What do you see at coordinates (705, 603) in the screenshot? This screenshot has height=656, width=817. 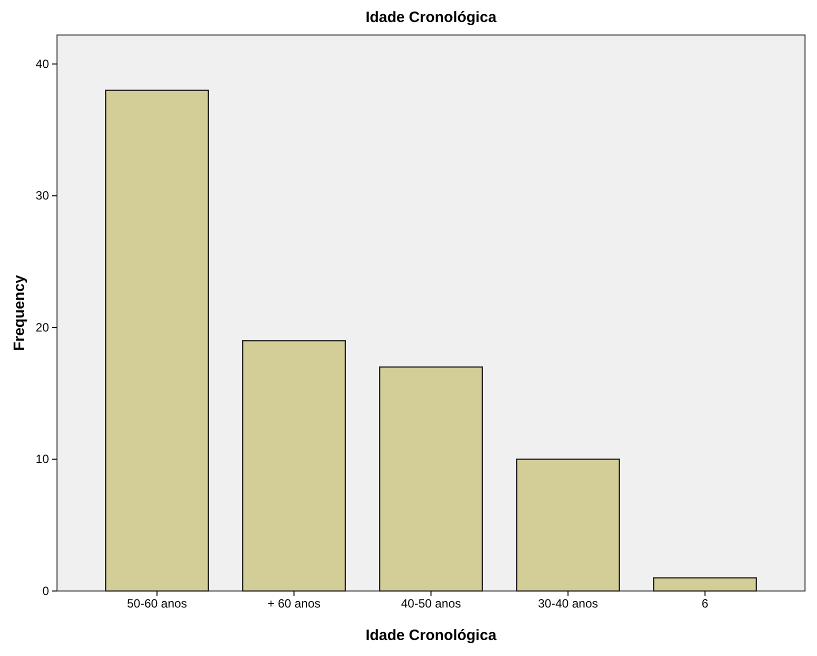 I see `x-tick-label: 6` at bounding box center [705, 603].